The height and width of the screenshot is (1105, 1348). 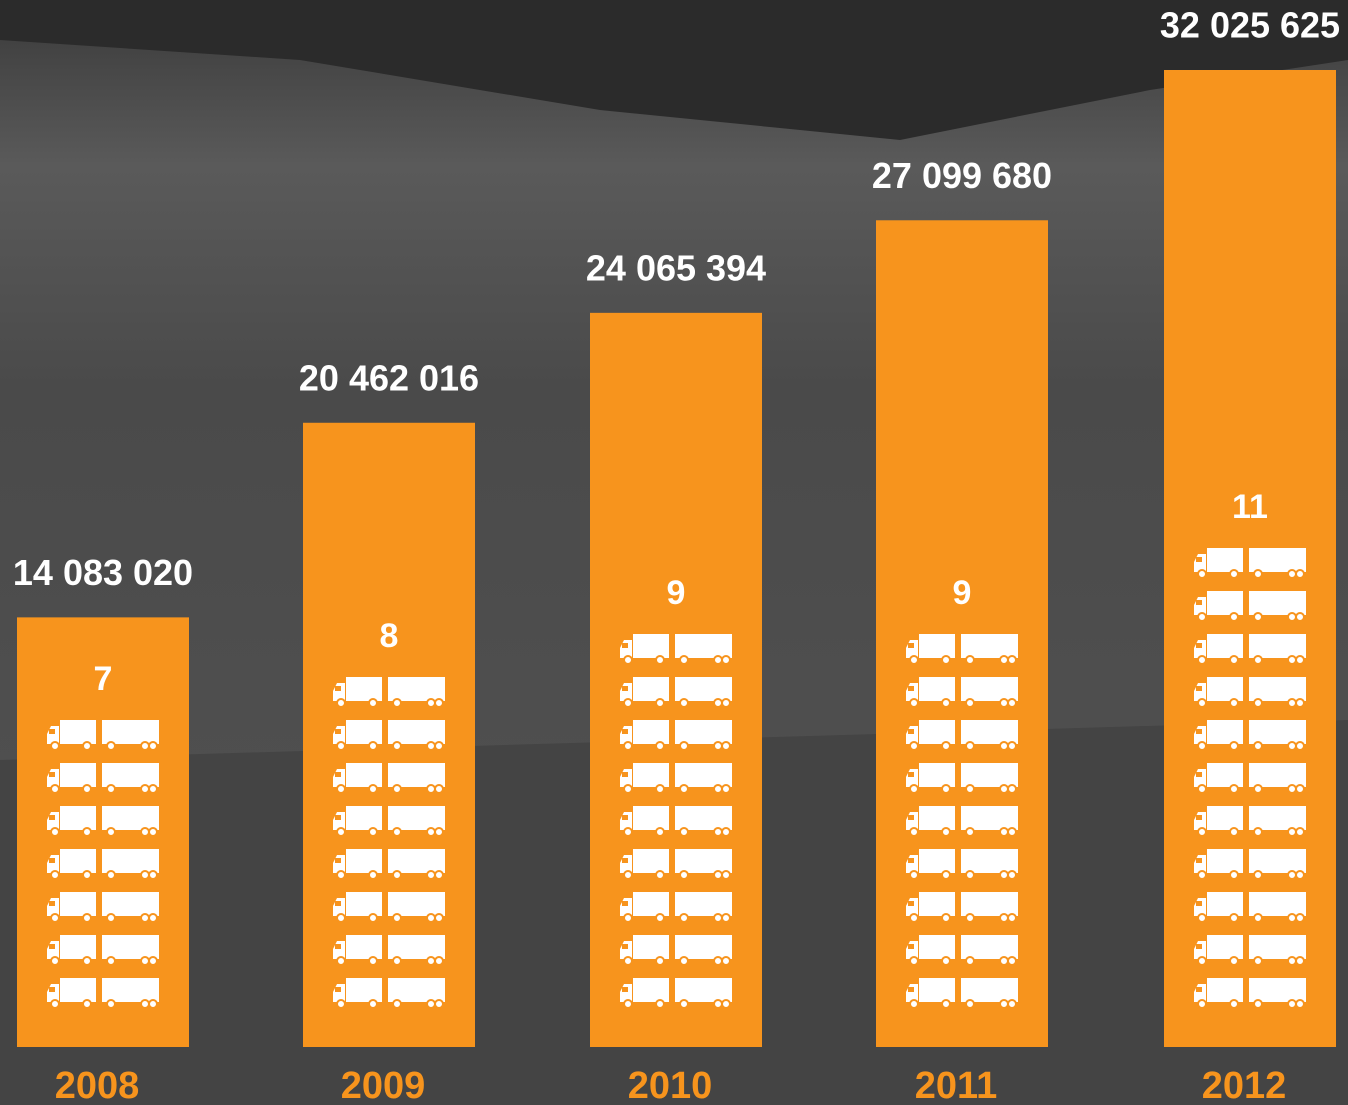 I want to click on year-label: 2011, so click(x=956, y=1085).